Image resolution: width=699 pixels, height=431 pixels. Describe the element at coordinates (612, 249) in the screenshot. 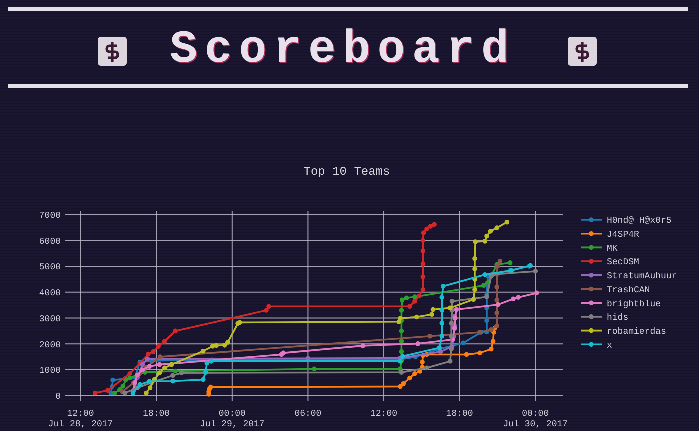

I see `legend-label: MK` at that location.